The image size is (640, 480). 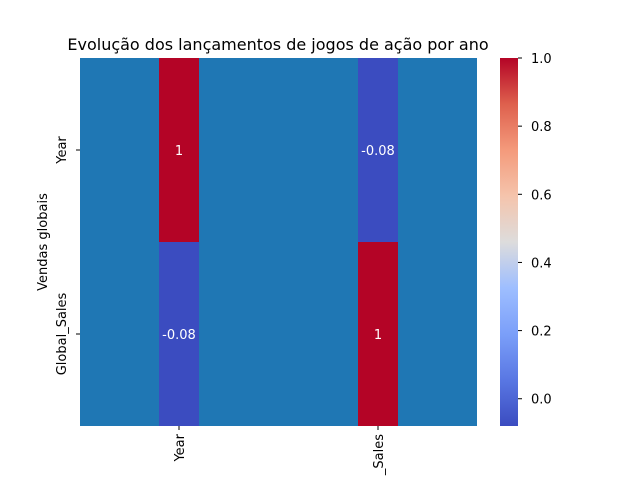 What do you see at coordinates (541, 127) in the screenshot?
I see `colorbar-tick-label: 0.8` at bounding box center [541, 127].